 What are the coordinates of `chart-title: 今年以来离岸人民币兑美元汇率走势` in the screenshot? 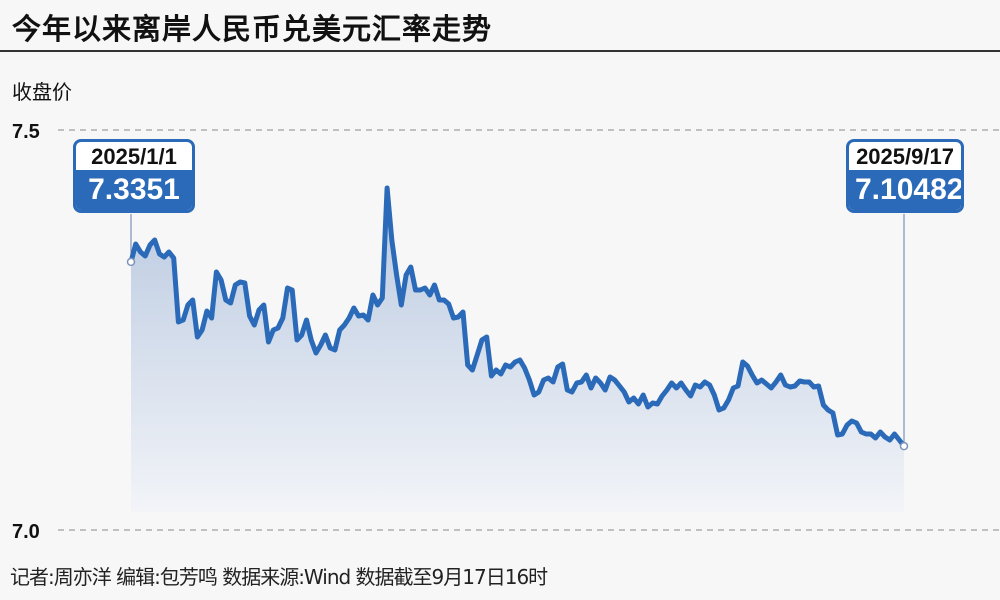 It's located at (252, 29).